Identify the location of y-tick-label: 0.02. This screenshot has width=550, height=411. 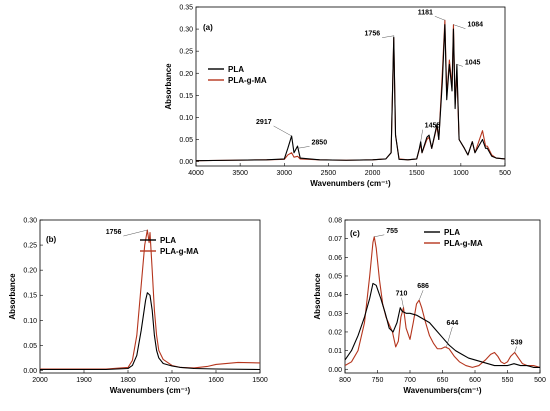
(335, 332).